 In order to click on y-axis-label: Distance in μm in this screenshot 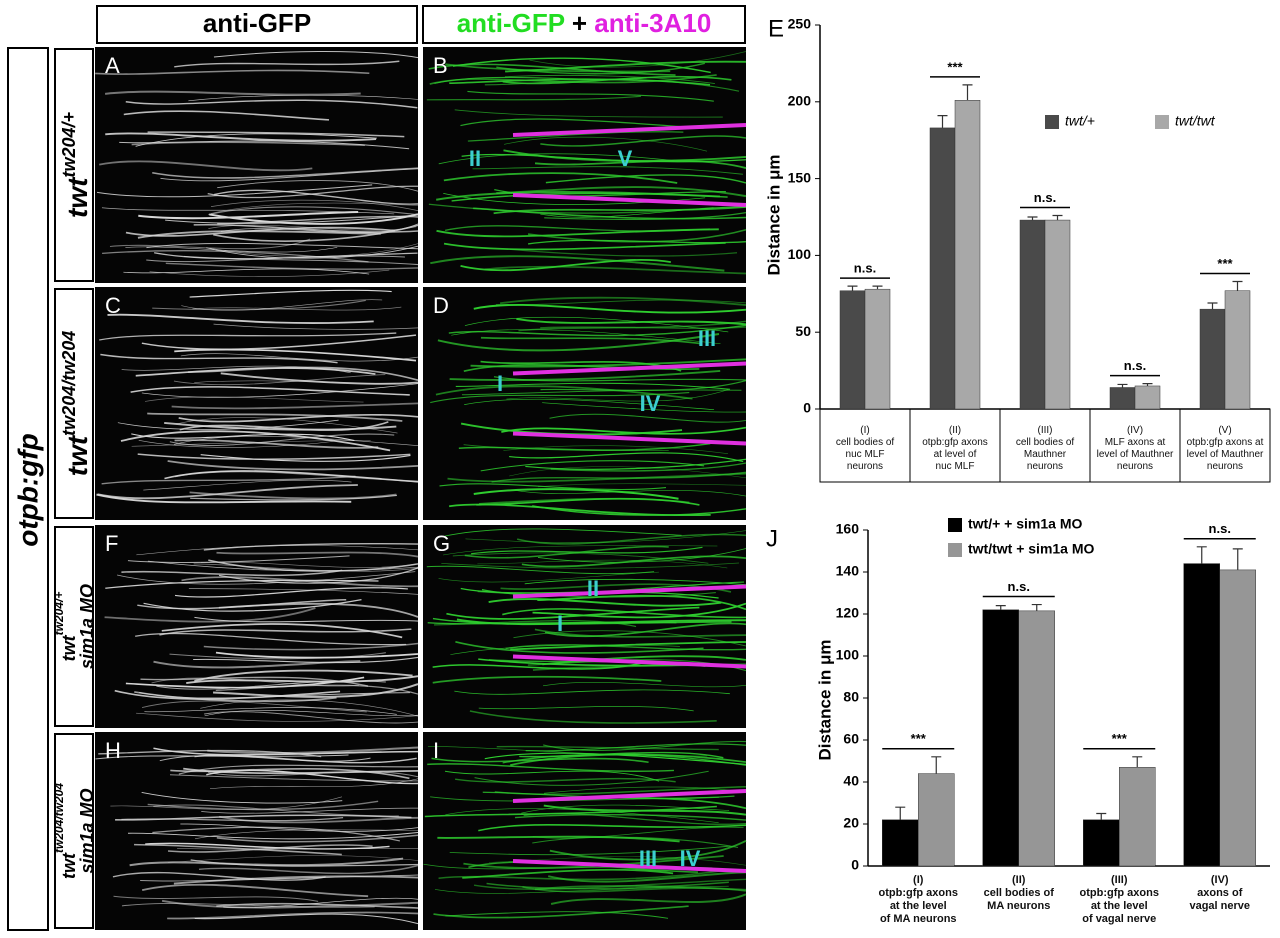, I will do `click(824, 700)`.